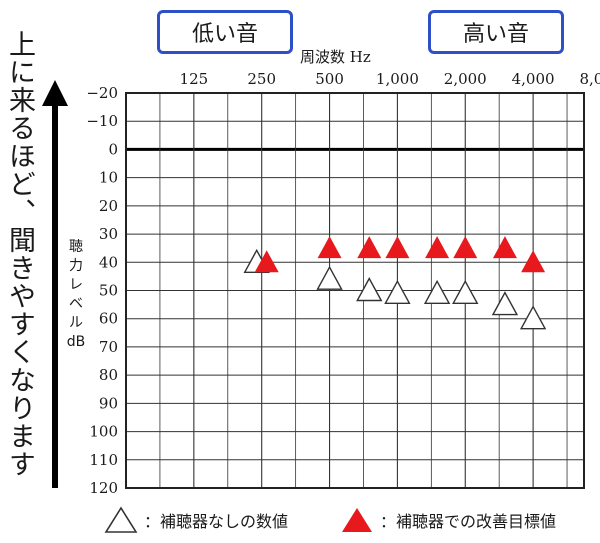  I want to click on x-tick-label: 1,000, so click(397, 79).